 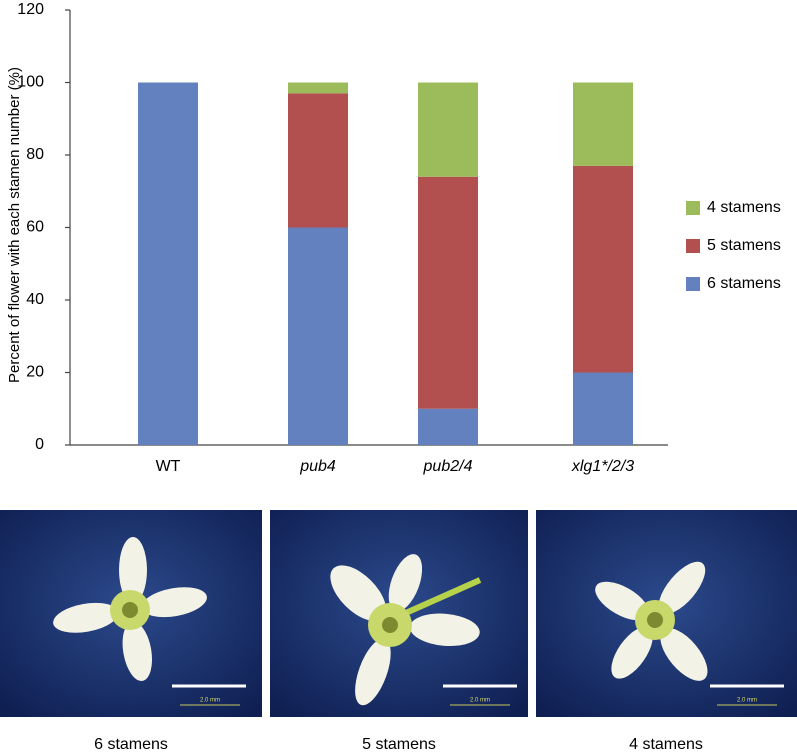 What do you see at coordinates (35, 372) in the screenshot?
I see `y-tick-label: 20` at bounding box center [35, 372].